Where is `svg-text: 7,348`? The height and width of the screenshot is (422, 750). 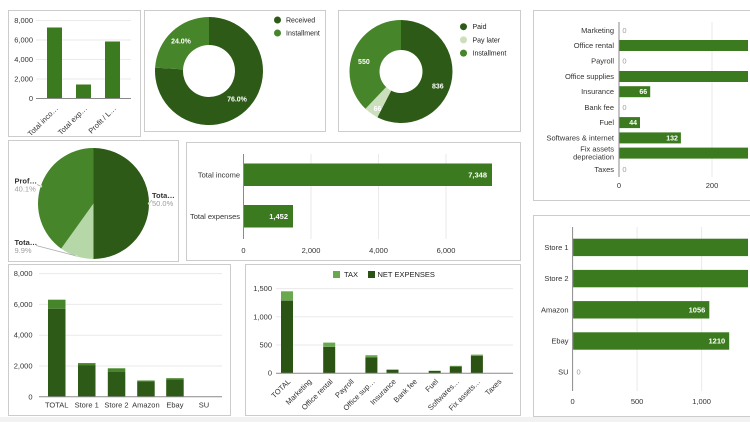
svg-text: 7,348 is located at coordinates (477, 175).